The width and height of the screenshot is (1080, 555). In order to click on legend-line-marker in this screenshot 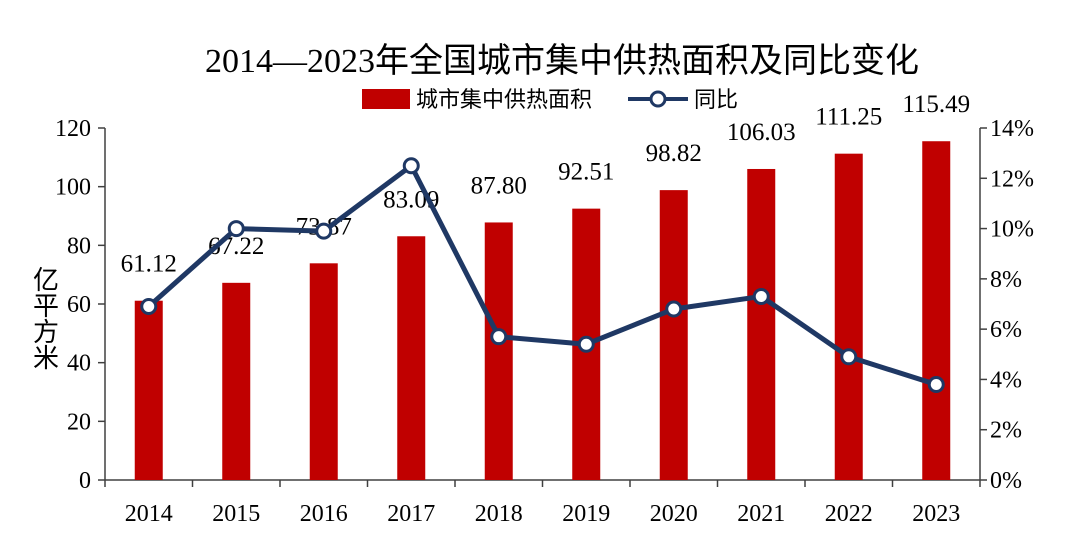, I will do `click(658, 99)`.